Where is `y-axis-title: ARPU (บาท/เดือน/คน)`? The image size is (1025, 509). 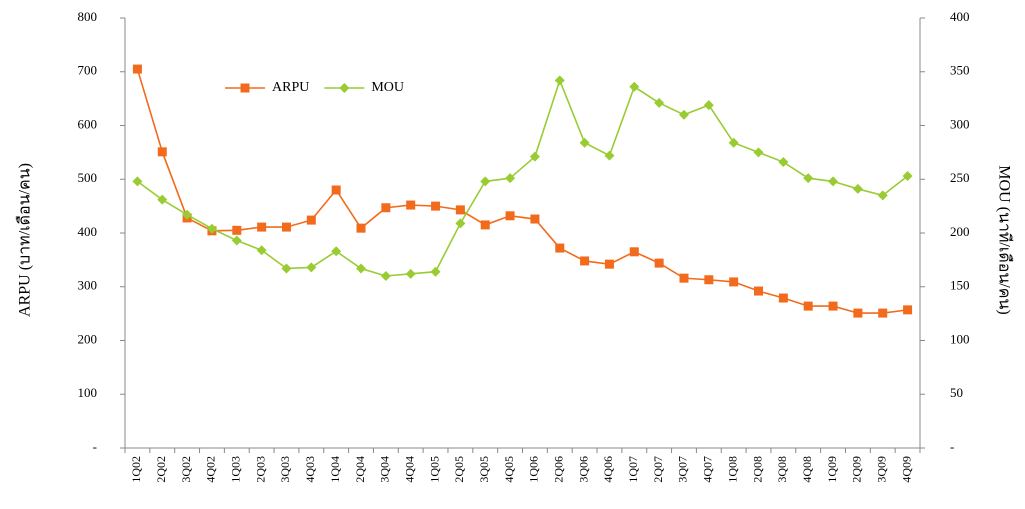 y-axis-title: ARPU (บาท/เดือน/คน) is located at coordinates (25, 240).